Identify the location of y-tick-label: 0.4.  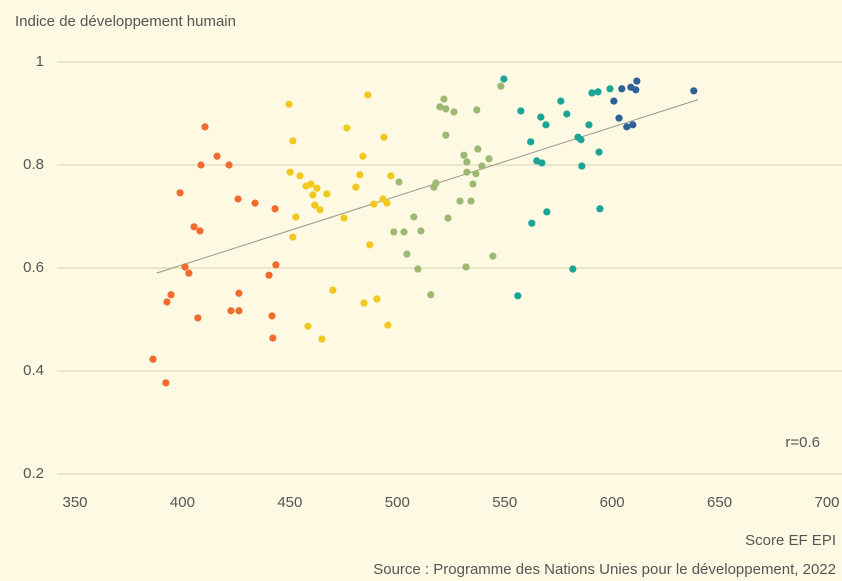
(33, 370).